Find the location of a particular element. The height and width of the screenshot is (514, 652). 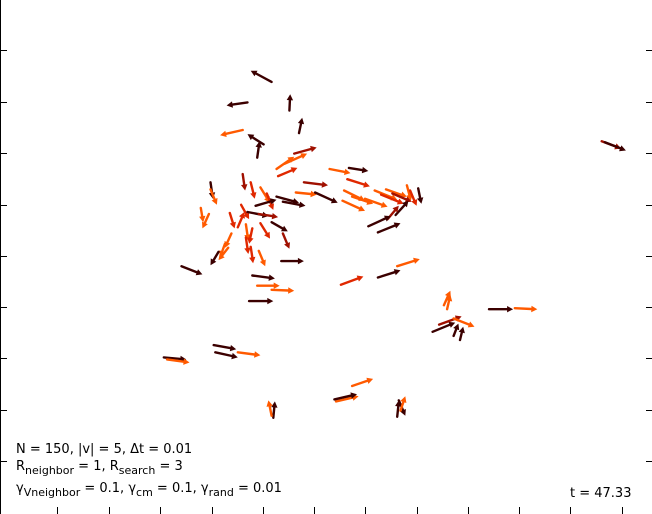

gamma-cm-value: = 0.1, is located at coordinates (177, 488).